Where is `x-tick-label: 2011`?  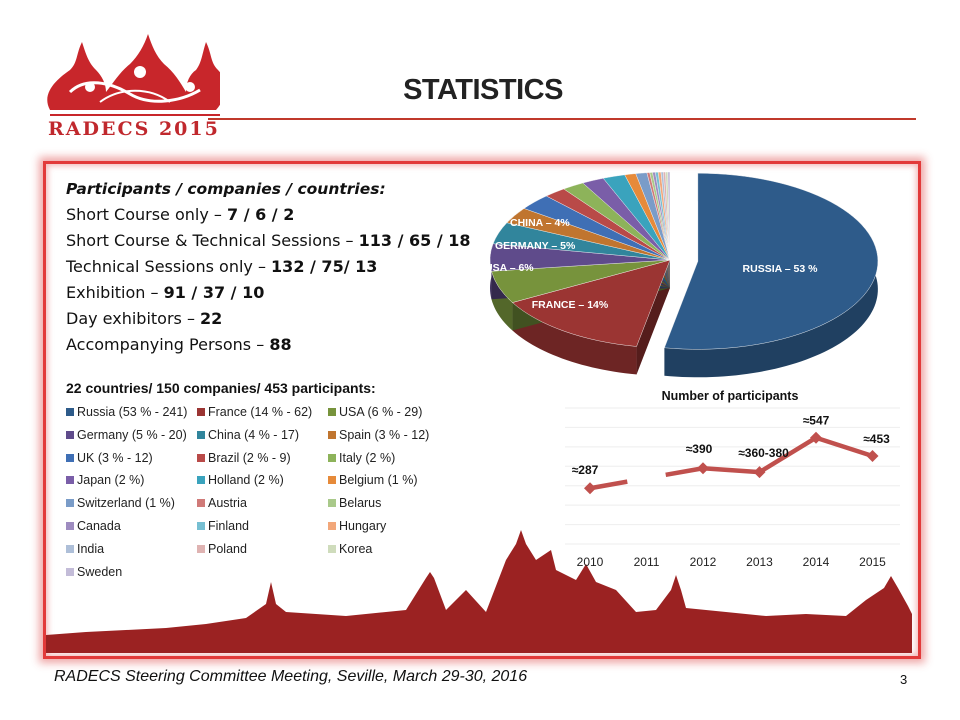 x-tick-label: 2011 is located at coordinates (647, 562).